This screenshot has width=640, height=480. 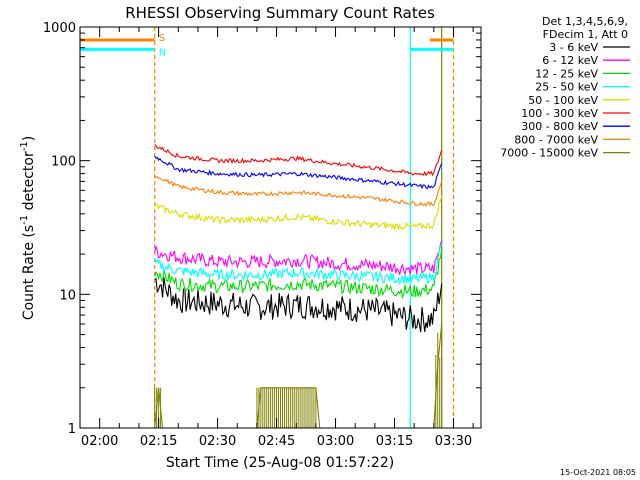 What do you see at coordinates (59, 28) in the screenshot?
I see `y-tick-label: 1000` at bounding box center [59, 28].